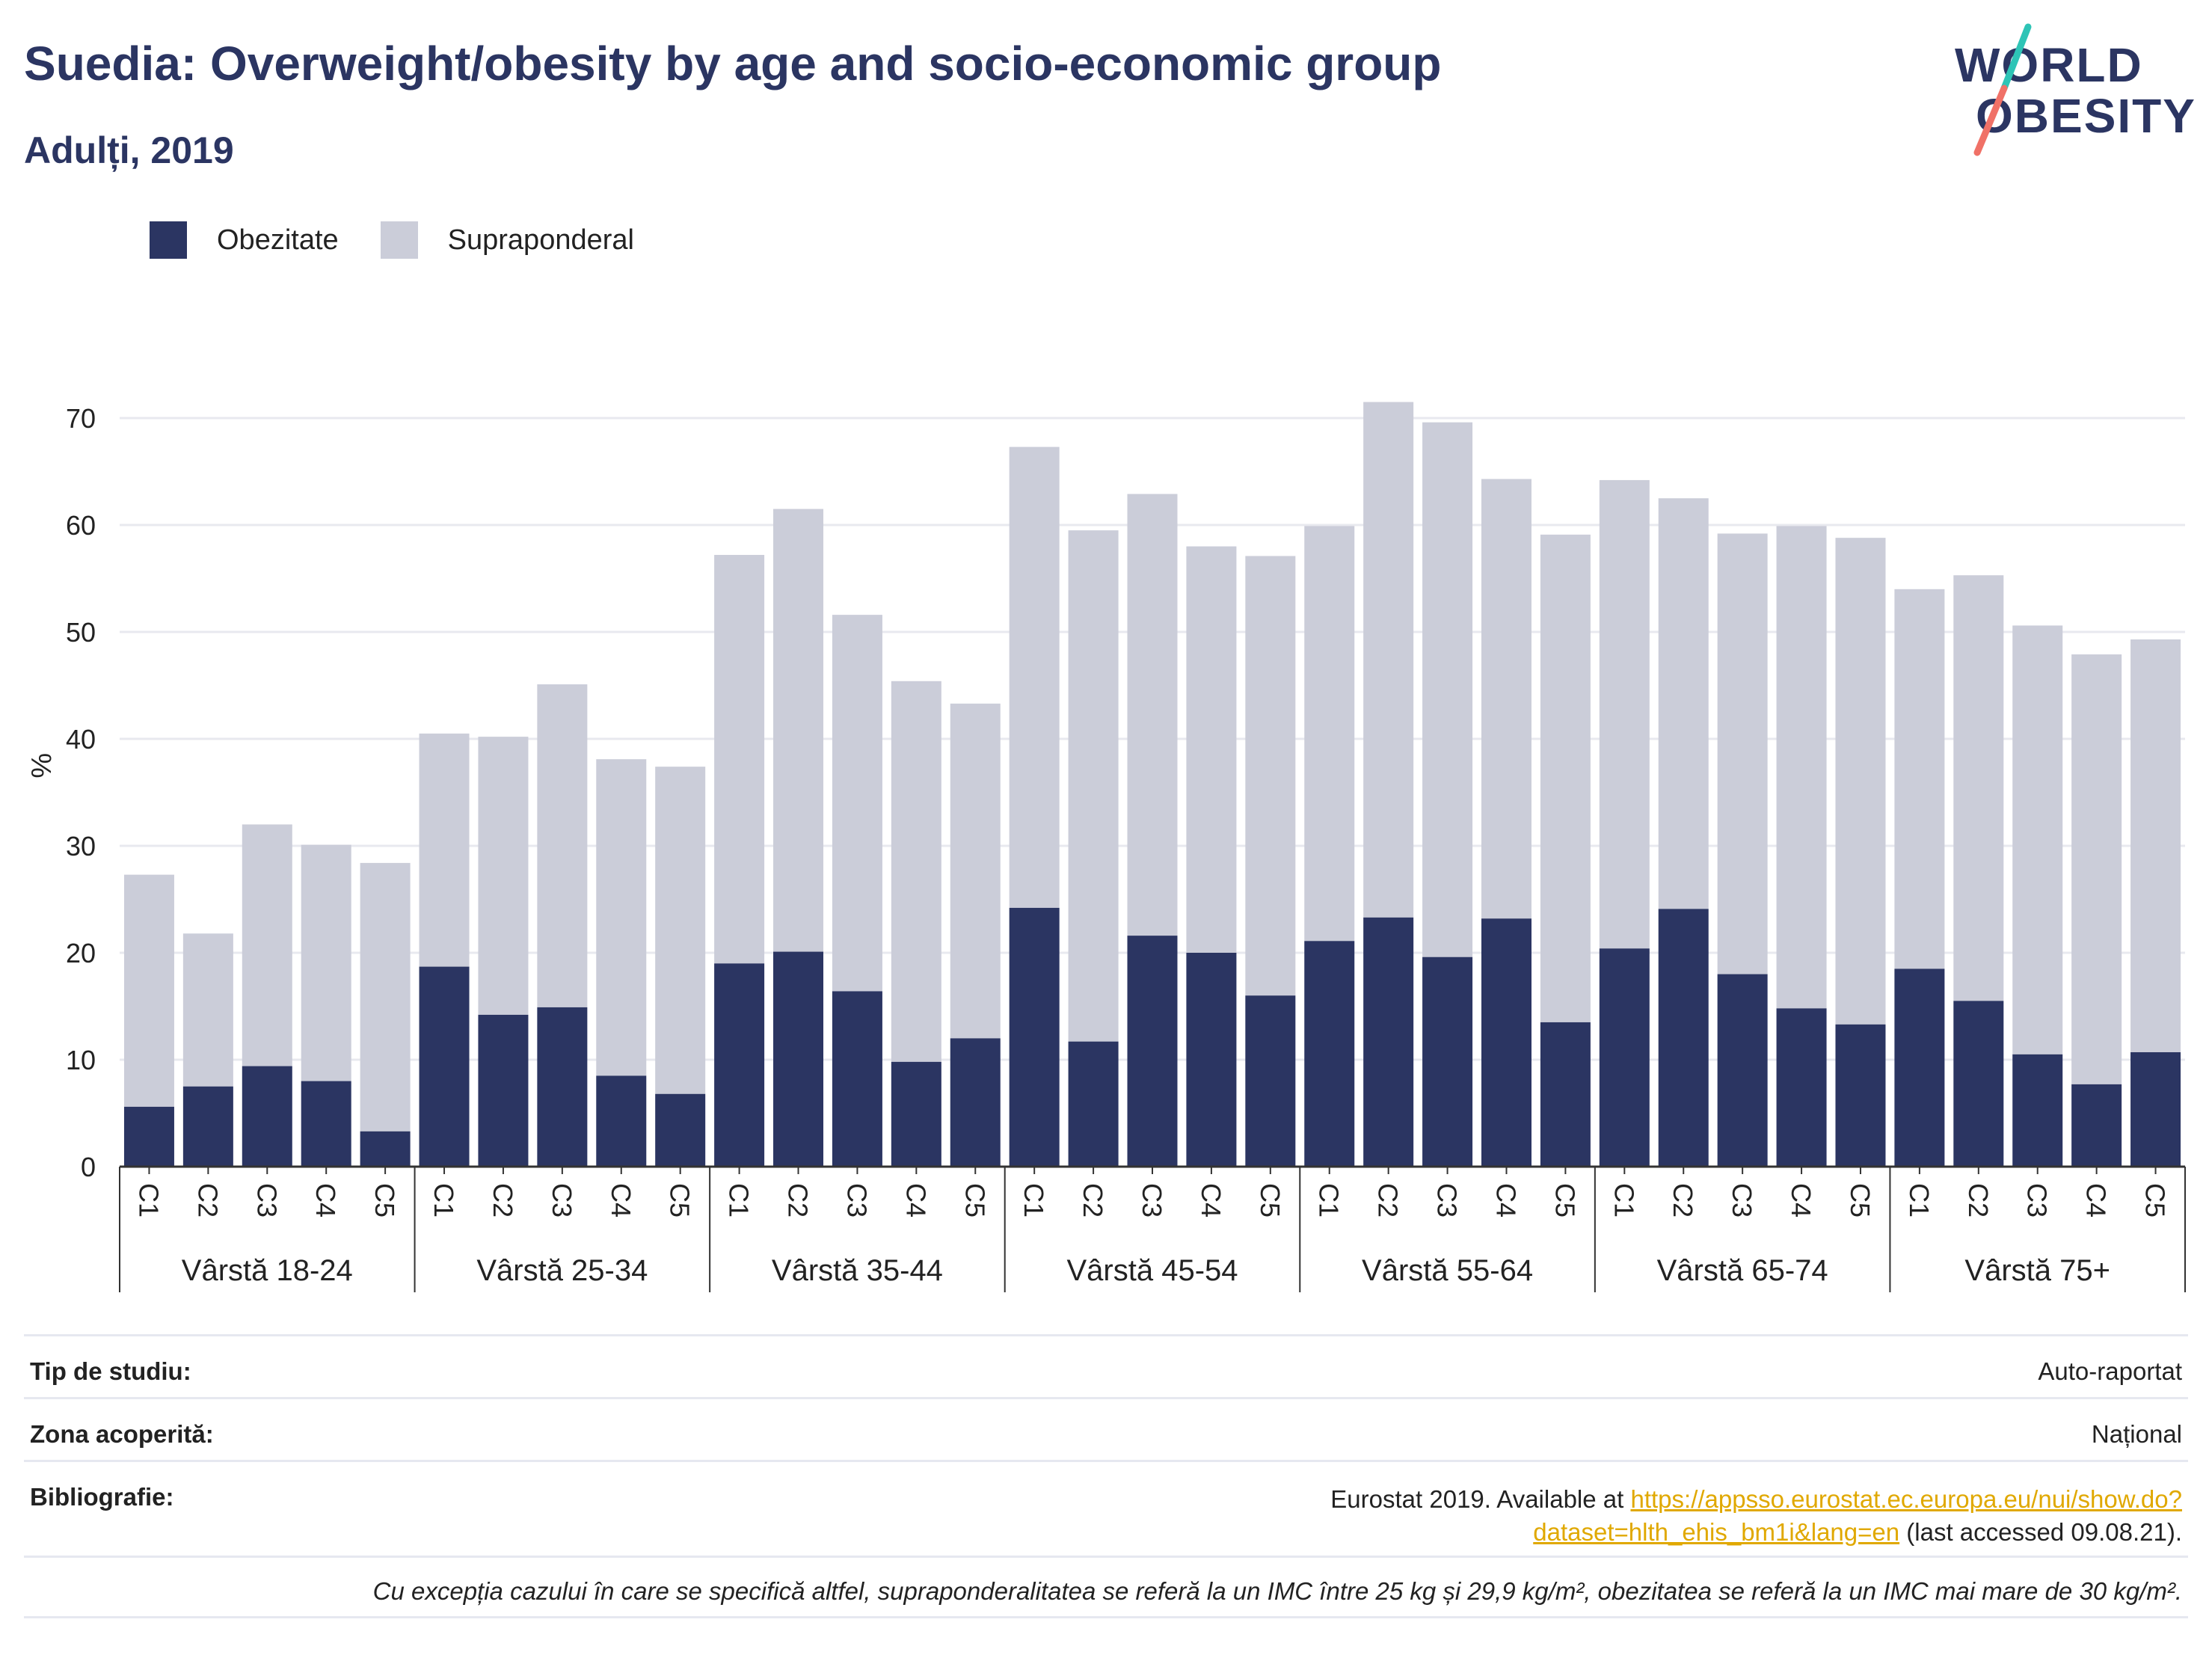  What do you see at coordinates (81, 632) in the screenshot?
I see `y-tick-label: 50` at bounding box center [81, 632].